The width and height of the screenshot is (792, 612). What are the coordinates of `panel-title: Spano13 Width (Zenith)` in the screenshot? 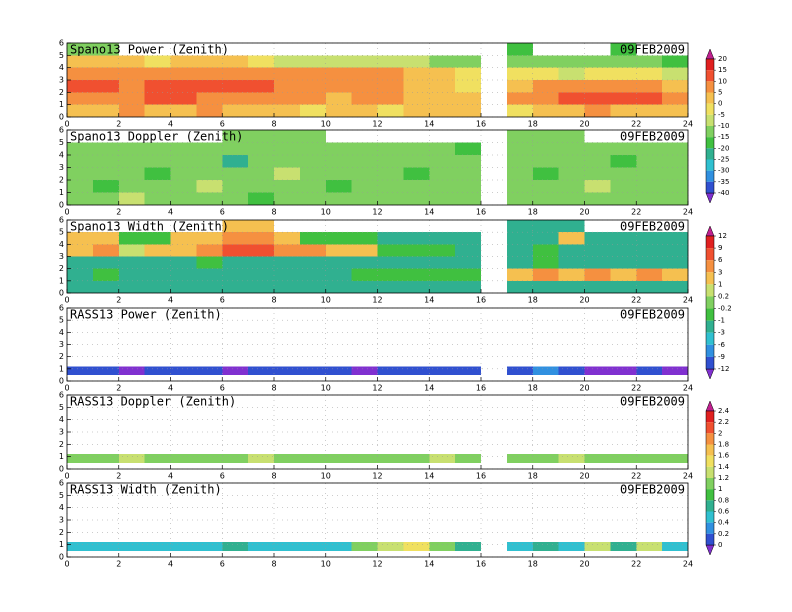 It's located at (149, 227).